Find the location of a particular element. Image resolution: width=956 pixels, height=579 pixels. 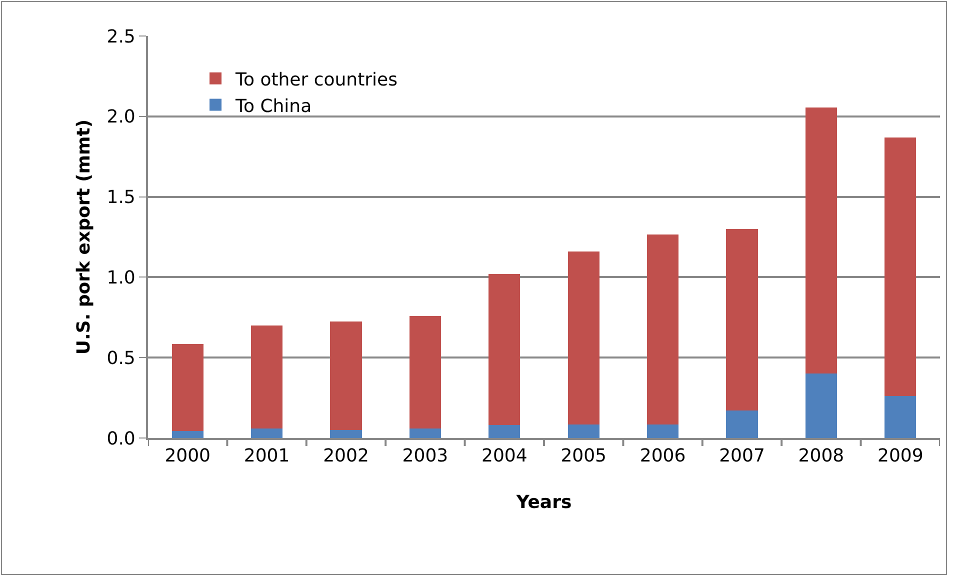

legend-label: To other countries is located at coordinates (316, 79).